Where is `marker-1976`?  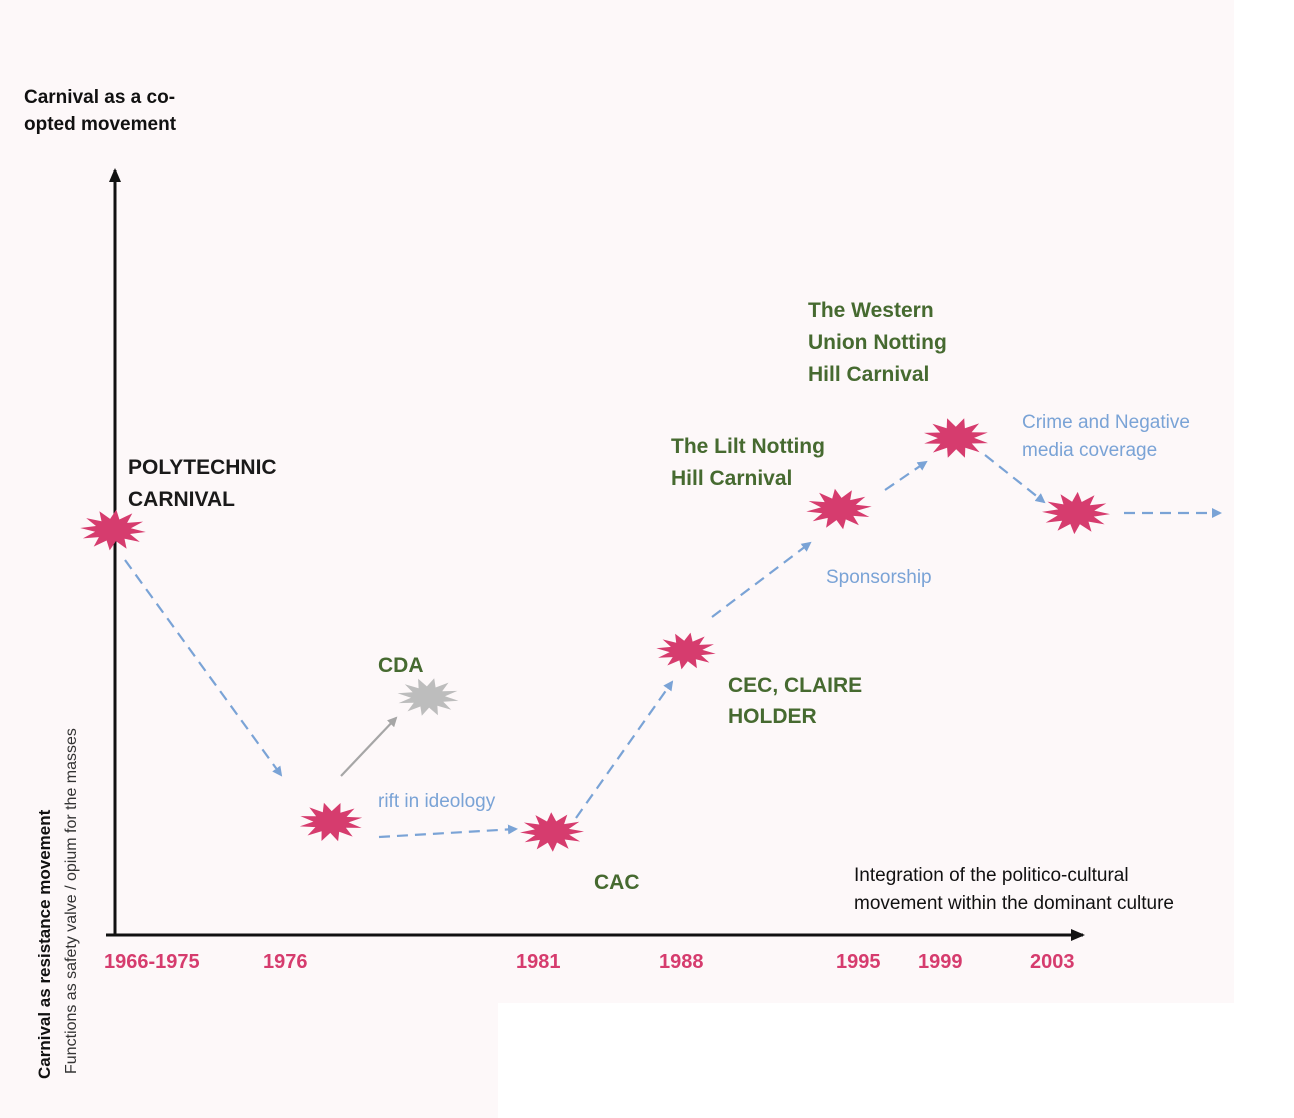
marker-1976 is located at coordinates (331, 822).